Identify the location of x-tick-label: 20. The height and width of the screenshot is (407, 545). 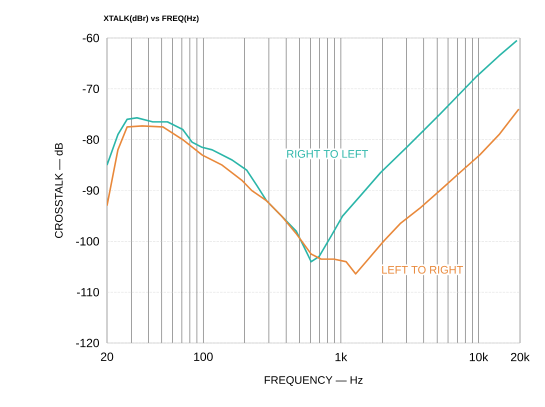
(107, 356).